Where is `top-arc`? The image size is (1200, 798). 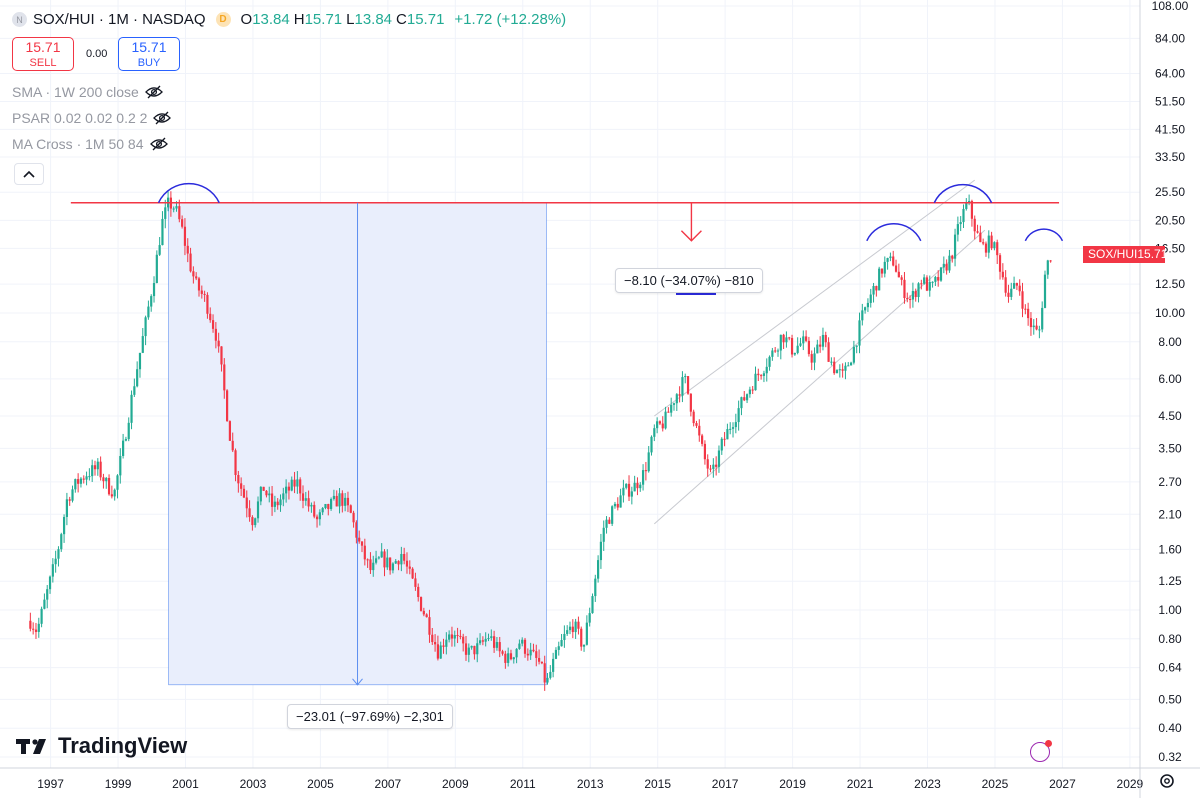
top-arc is located at coordinates (1044, 235).